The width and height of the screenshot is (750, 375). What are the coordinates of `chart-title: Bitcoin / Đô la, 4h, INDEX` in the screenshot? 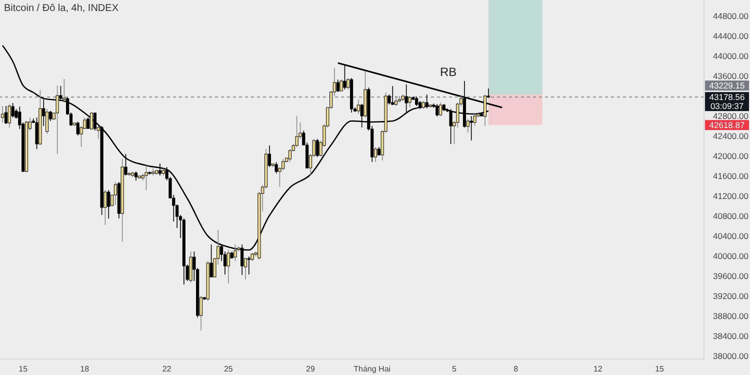 It's located at (61, 8).